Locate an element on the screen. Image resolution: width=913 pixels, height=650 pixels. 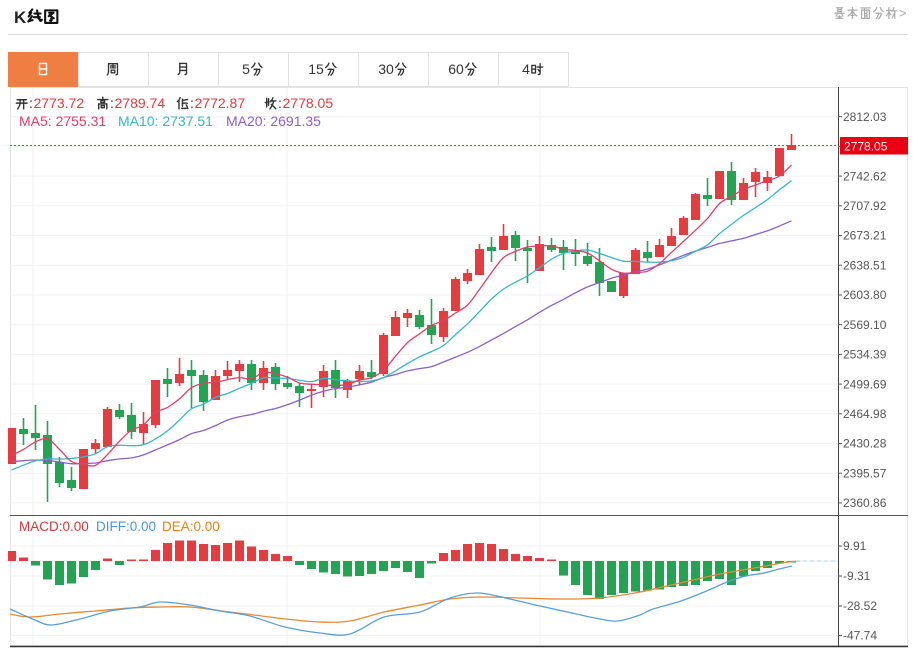
svg-text: -28.52 is located at coordinates (860, 606).